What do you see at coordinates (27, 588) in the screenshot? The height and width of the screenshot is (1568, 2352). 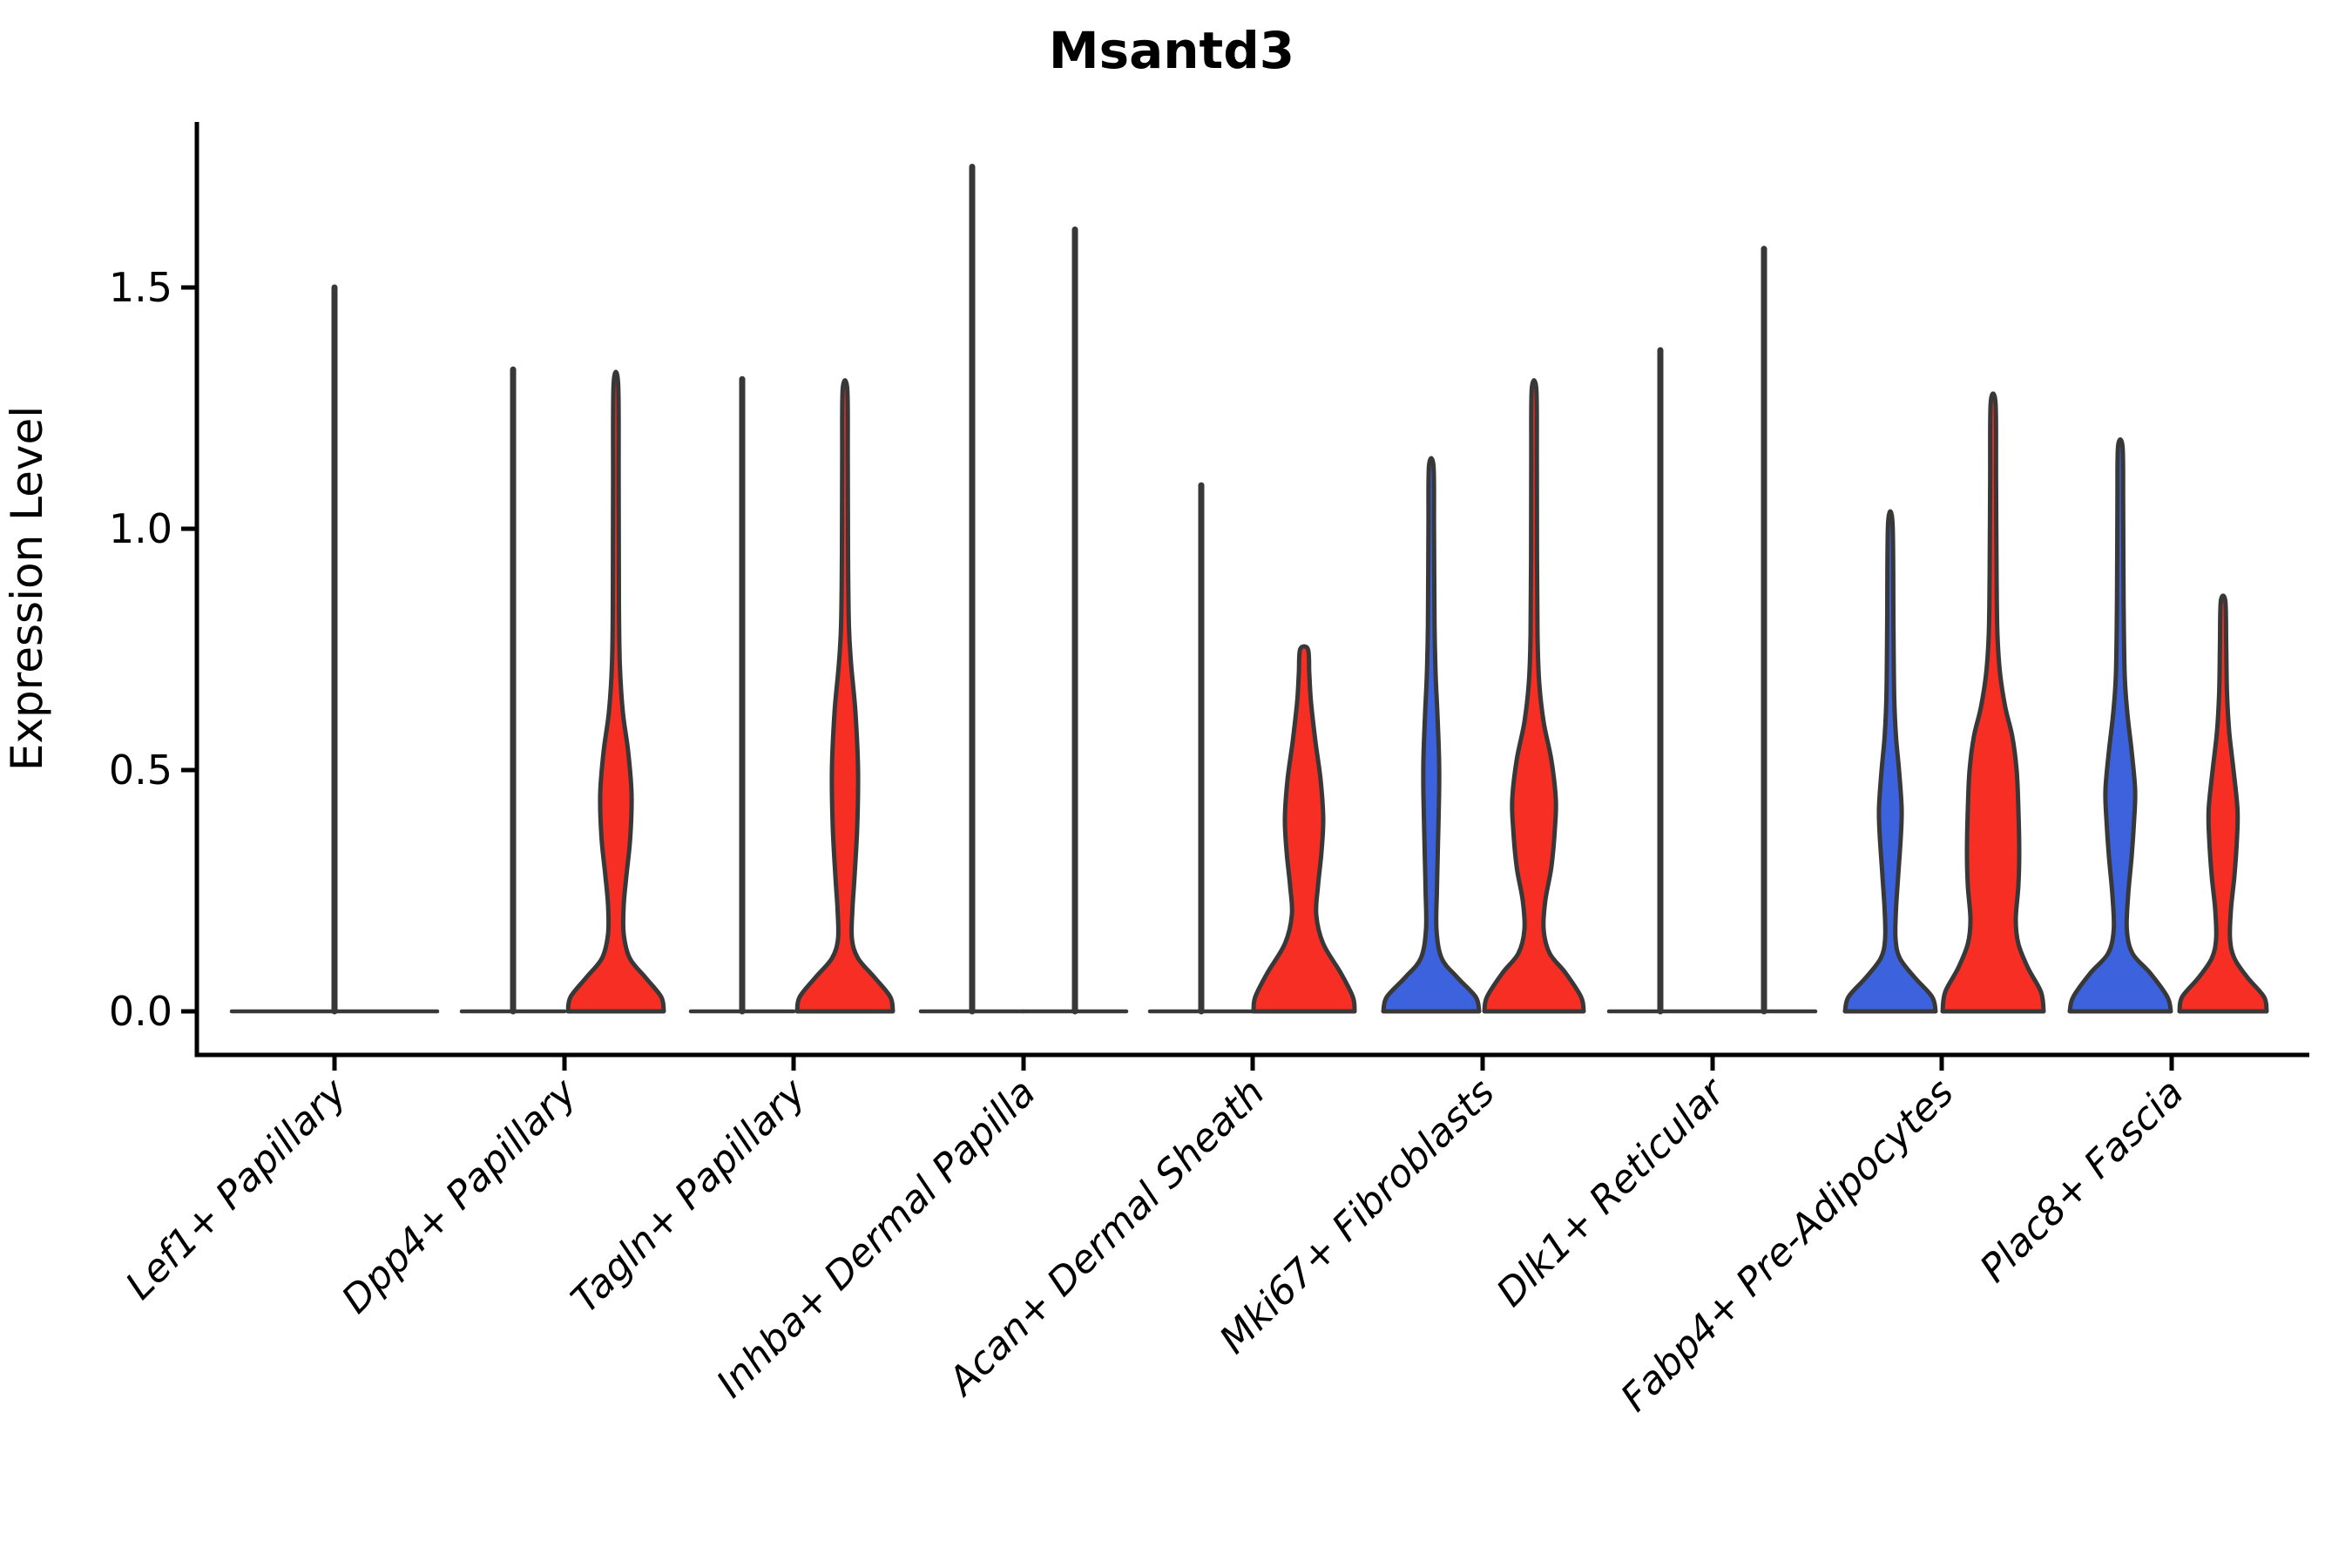 I see `y-axis-label: Expression Level` at bounding box center [27, 588].